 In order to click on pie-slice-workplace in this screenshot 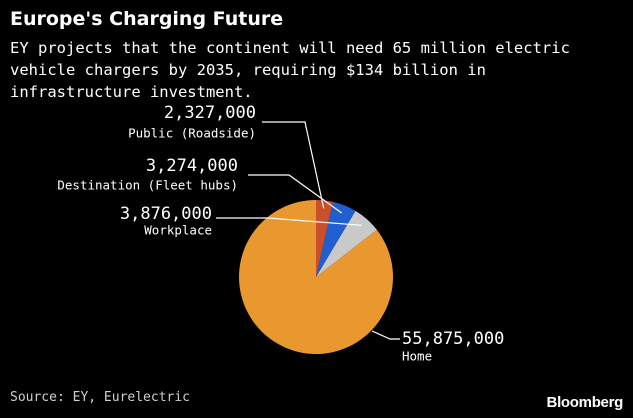, I will do `click(346, 243)`.